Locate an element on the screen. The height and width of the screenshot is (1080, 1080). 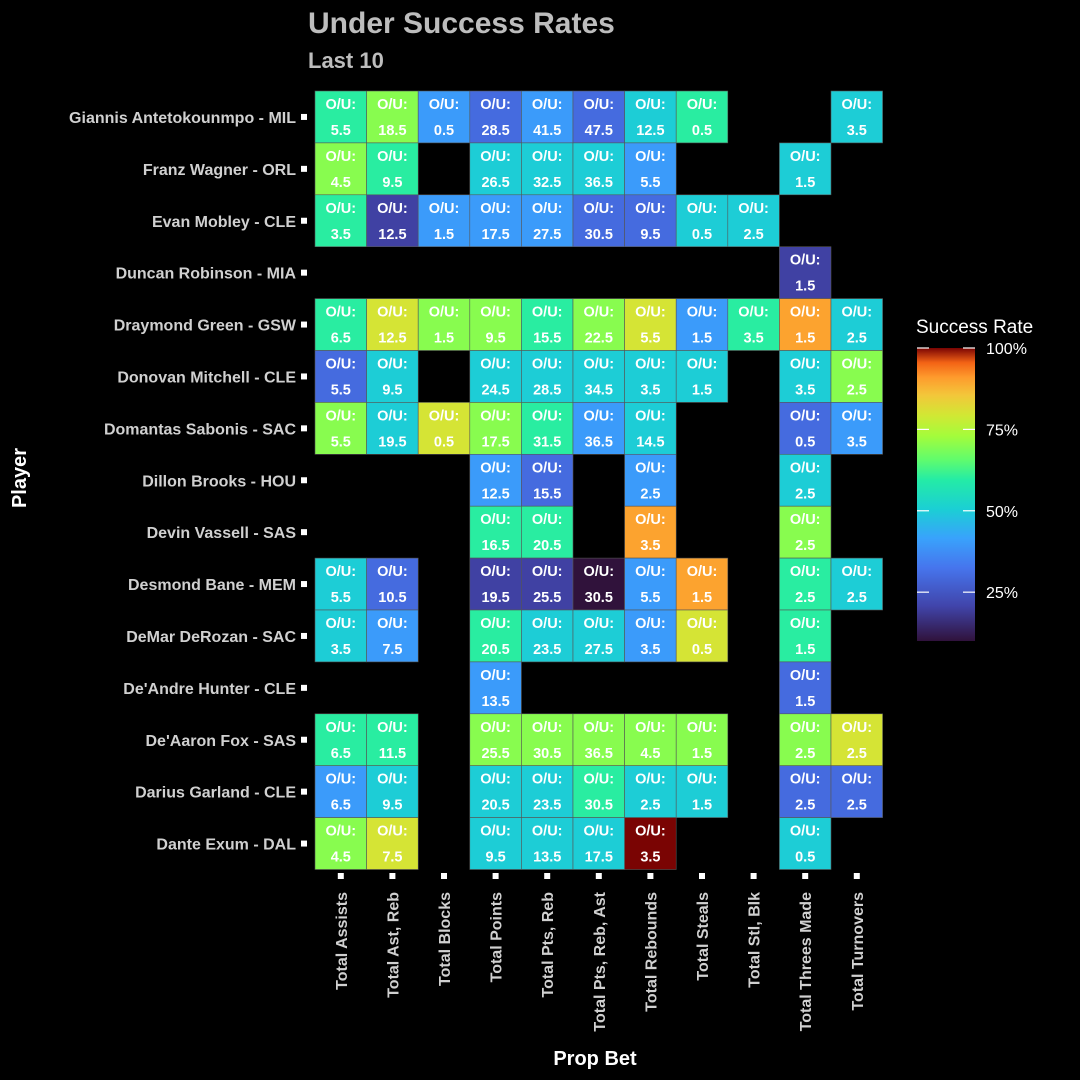
cell-line-label: 11.5 is located at coordinates (392, 754).